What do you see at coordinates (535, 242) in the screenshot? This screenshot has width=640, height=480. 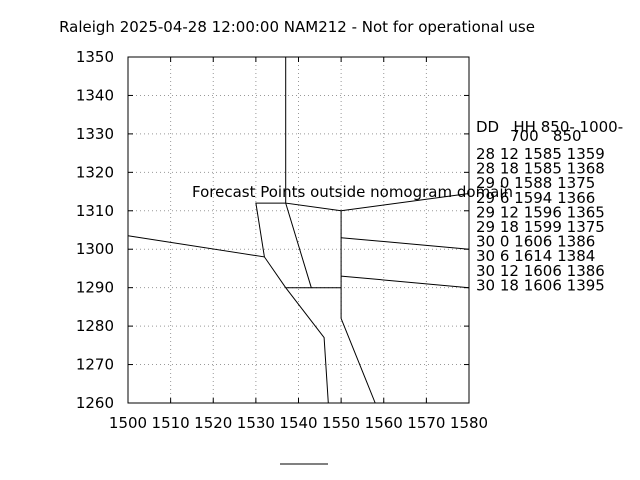 I see `table-row: 30 0 1606 1386` at bounding box center [535, 242].